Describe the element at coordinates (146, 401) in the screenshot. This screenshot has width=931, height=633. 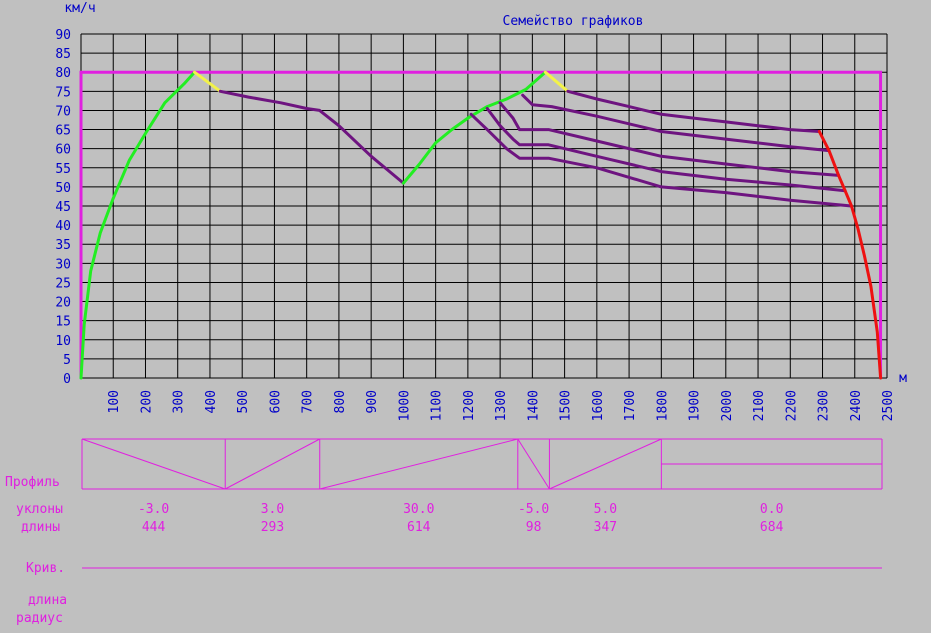
I see `x-tick-label: 200` at that location.